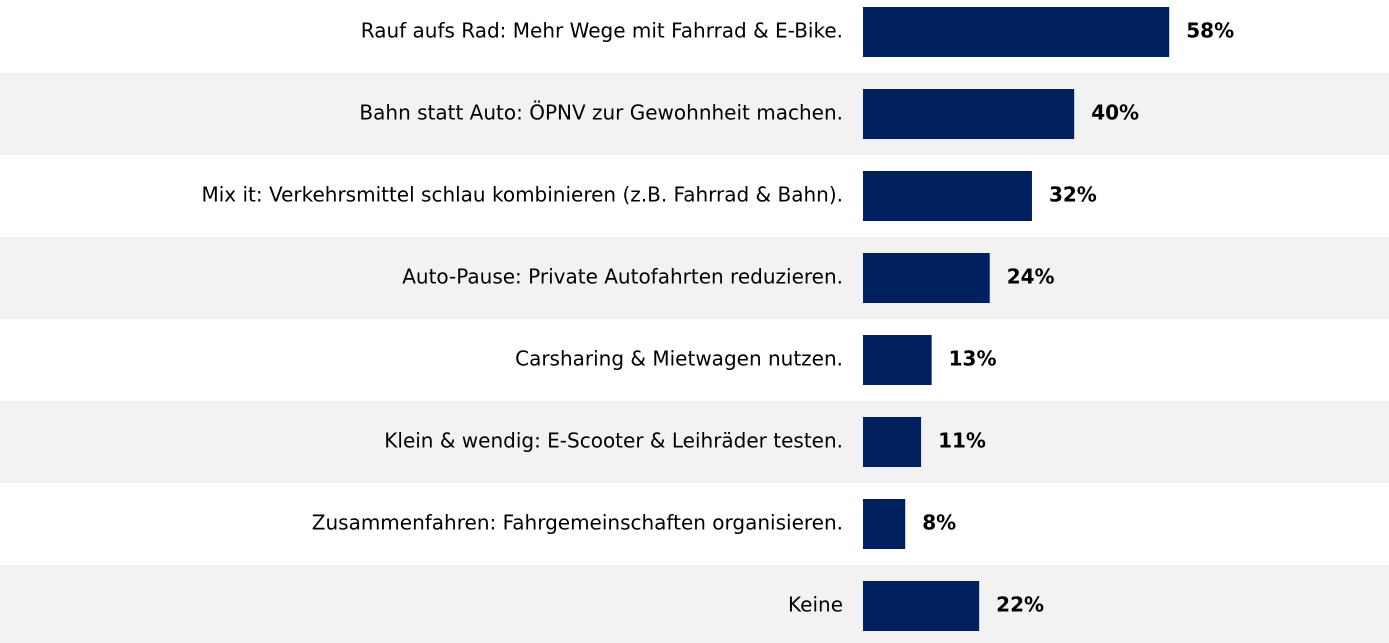 This screenshot has height=643, width=1389. Describe the element at coordinates (1115, 113) in the screenshot. I see `value-label: 40%` at that location.